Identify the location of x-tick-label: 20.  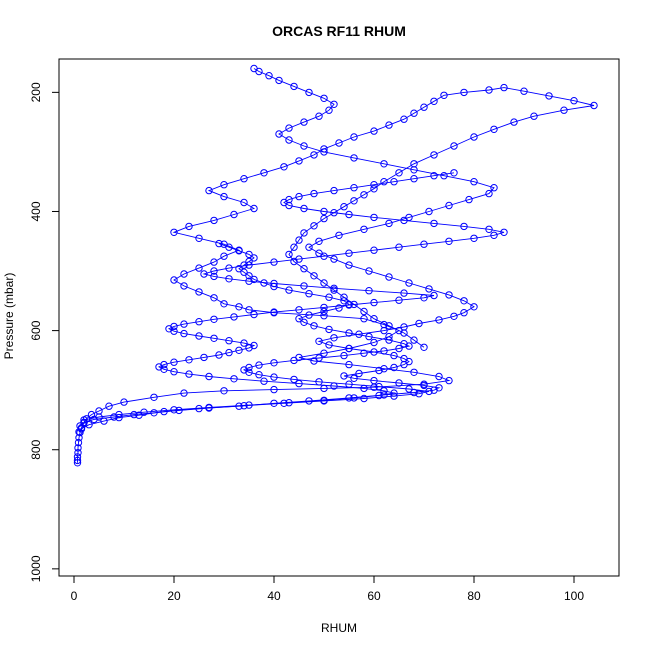
(174, 596).